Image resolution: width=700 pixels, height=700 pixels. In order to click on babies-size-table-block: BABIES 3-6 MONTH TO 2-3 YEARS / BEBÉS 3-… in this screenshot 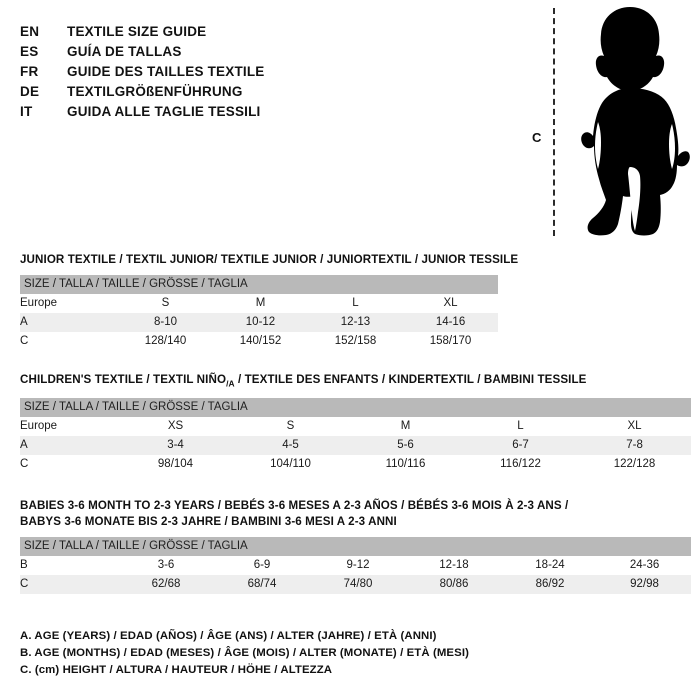, I will do `click(356, 546)`.